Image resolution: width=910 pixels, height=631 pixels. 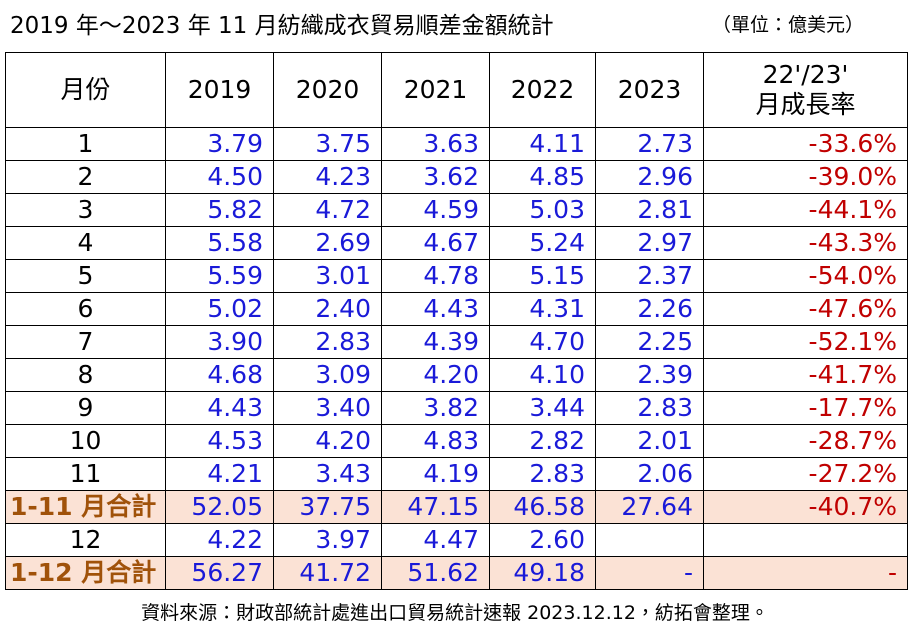 I want to click on header-line: 22'/23', so click(x=805, y=74).